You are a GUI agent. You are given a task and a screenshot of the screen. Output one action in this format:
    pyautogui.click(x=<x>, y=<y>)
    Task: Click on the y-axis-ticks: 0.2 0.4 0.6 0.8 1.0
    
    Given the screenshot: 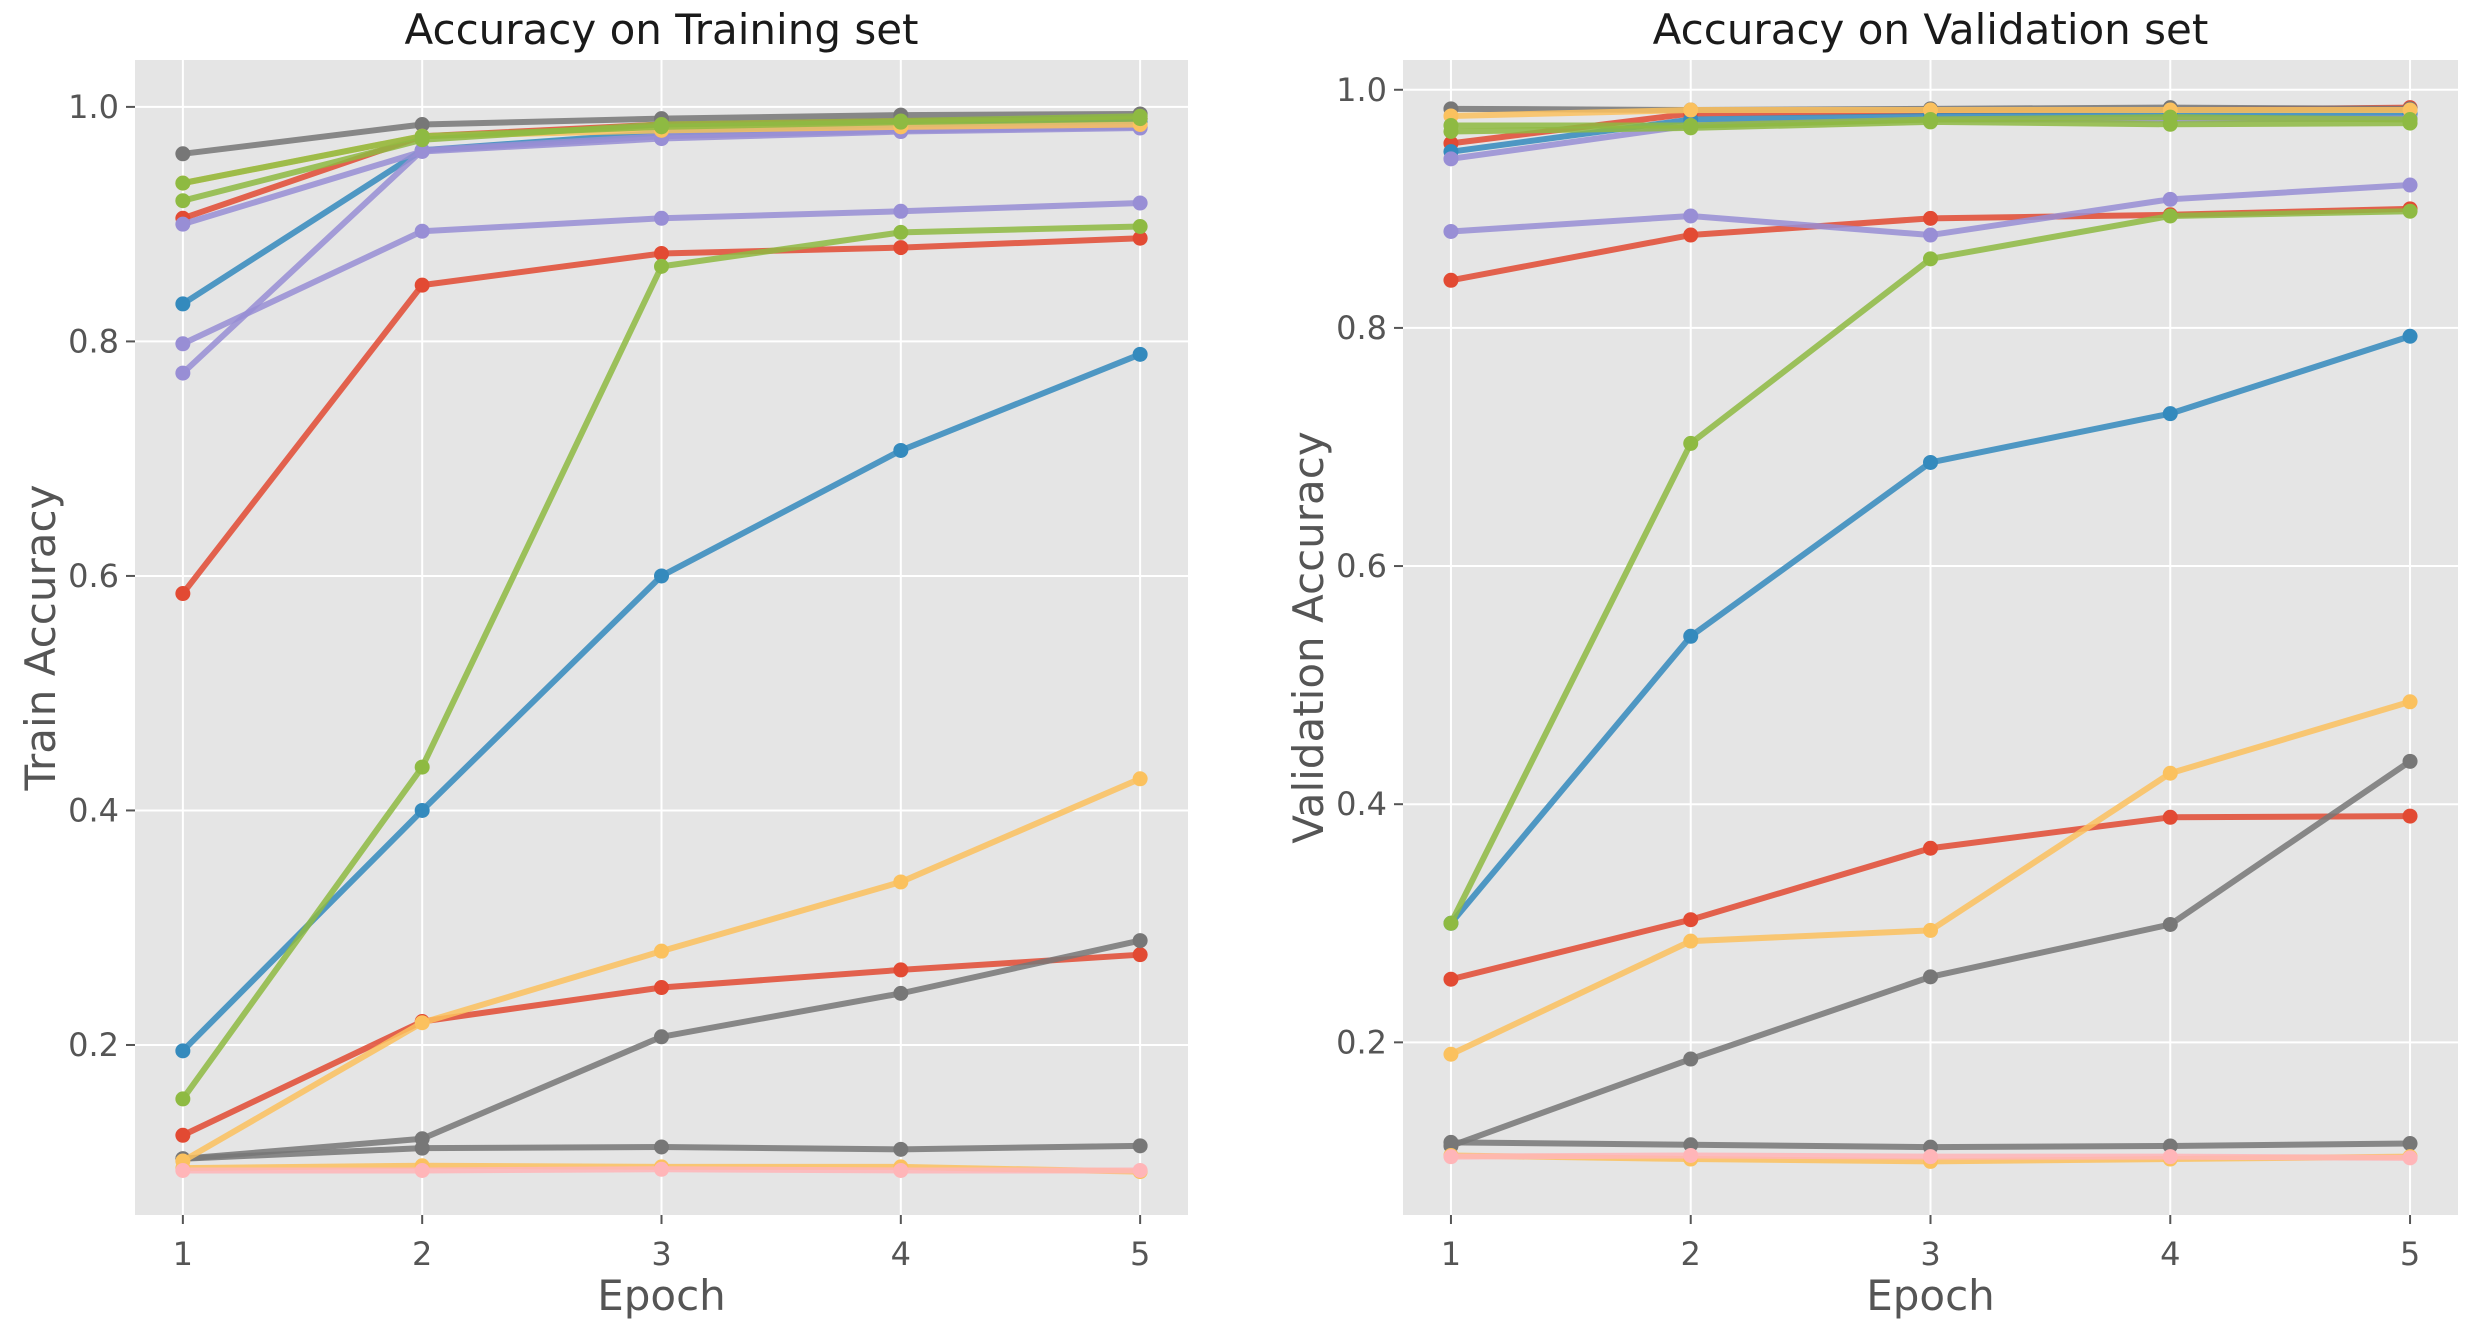 What is the action you would take?
    pyautogui.click(x=1369, y=566)
    